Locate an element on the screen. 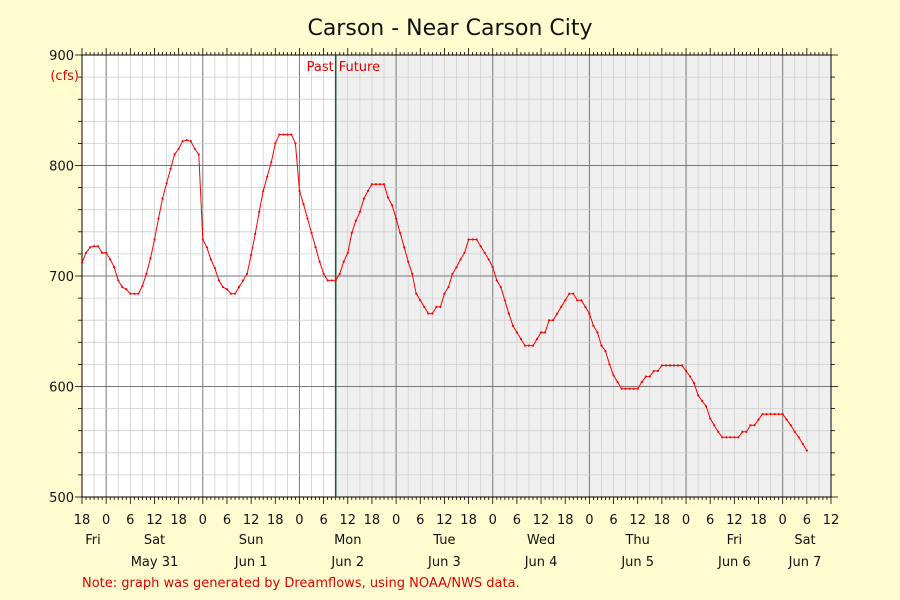 The image size is (900, 600). chart-title: Carson - Near Carson City is located at coordinates (449, 28).